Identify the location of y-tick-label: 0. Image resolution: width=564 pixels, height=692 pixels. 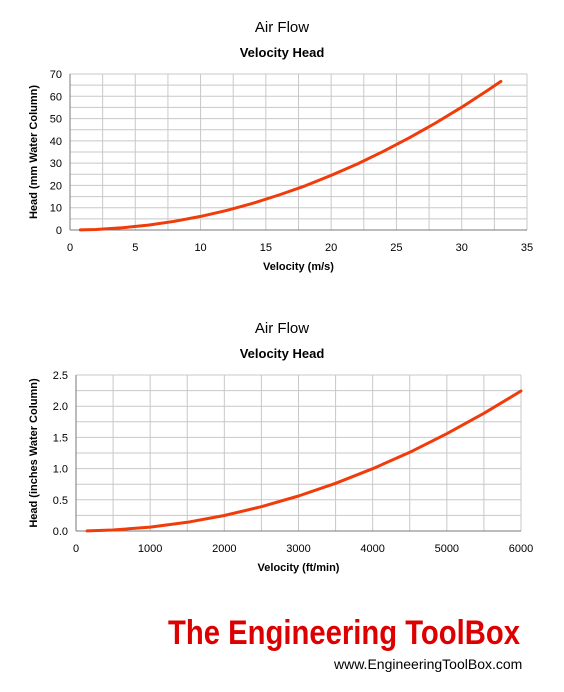
(59, 231).